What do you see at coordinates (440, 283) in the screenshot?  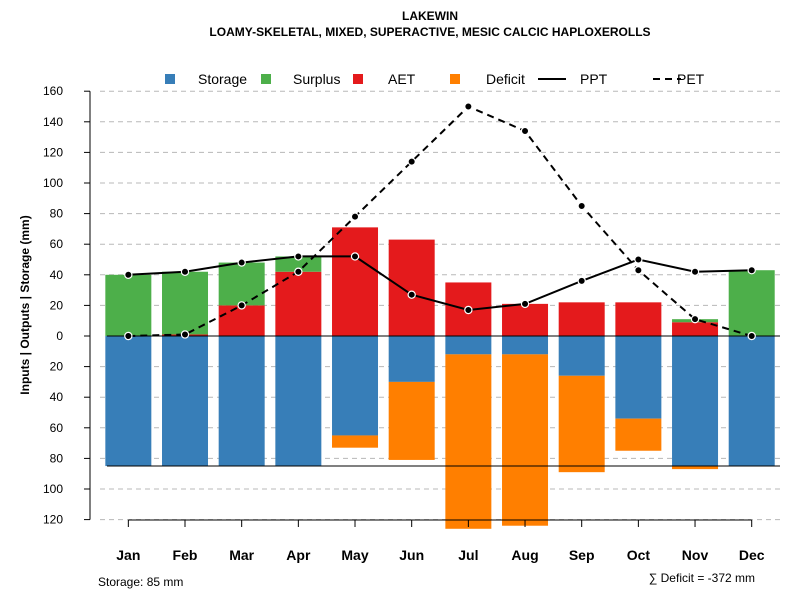 I see `ppt-line` at bounding box center [440, 283].